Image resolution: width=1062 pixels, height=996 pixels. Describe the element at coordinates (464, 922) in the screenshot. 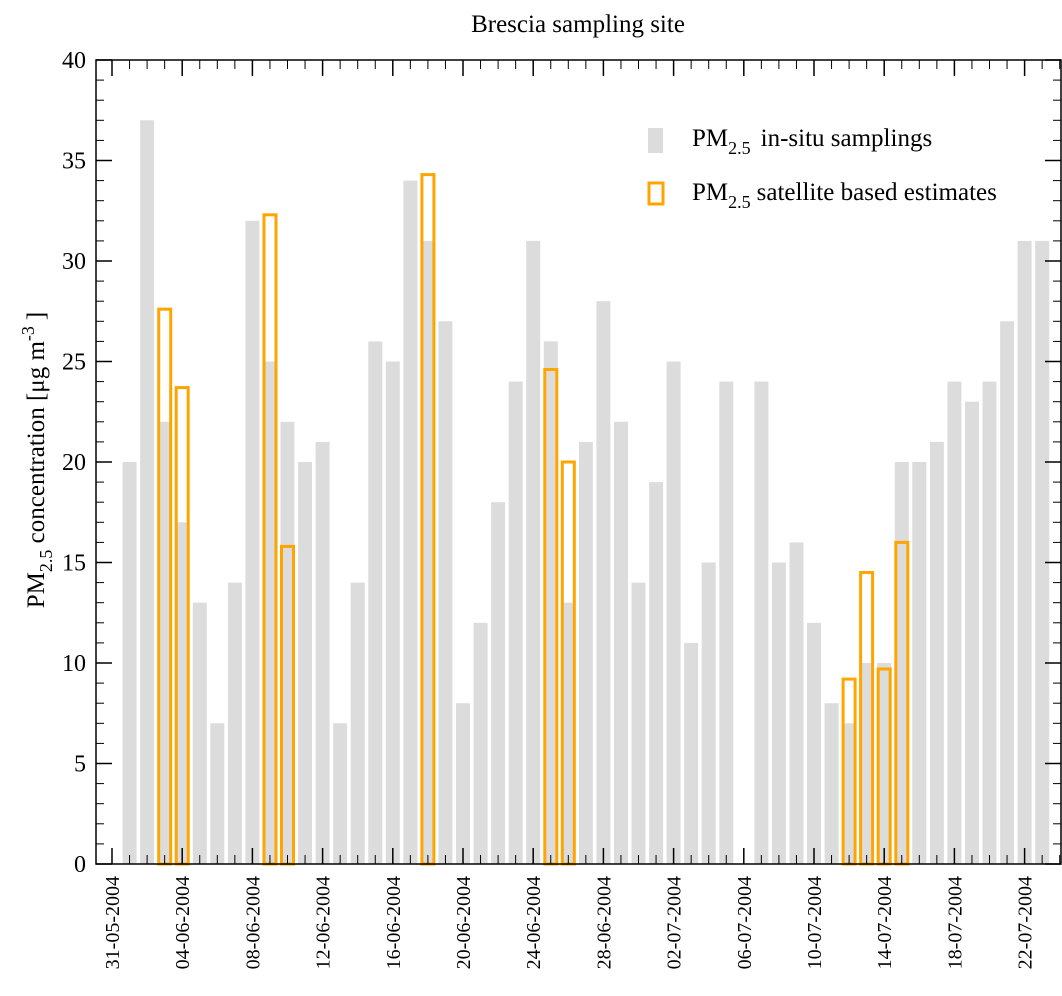

I see `x-tick-label: 20-06-2004` at that location.